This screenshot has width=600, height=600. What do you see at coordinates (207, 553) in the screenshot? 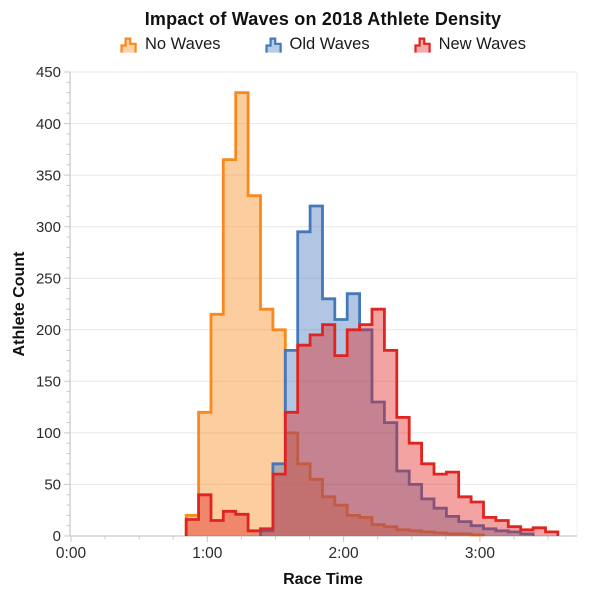
I see `x-tick-label: 1:00` at bounding box center [207, 553].